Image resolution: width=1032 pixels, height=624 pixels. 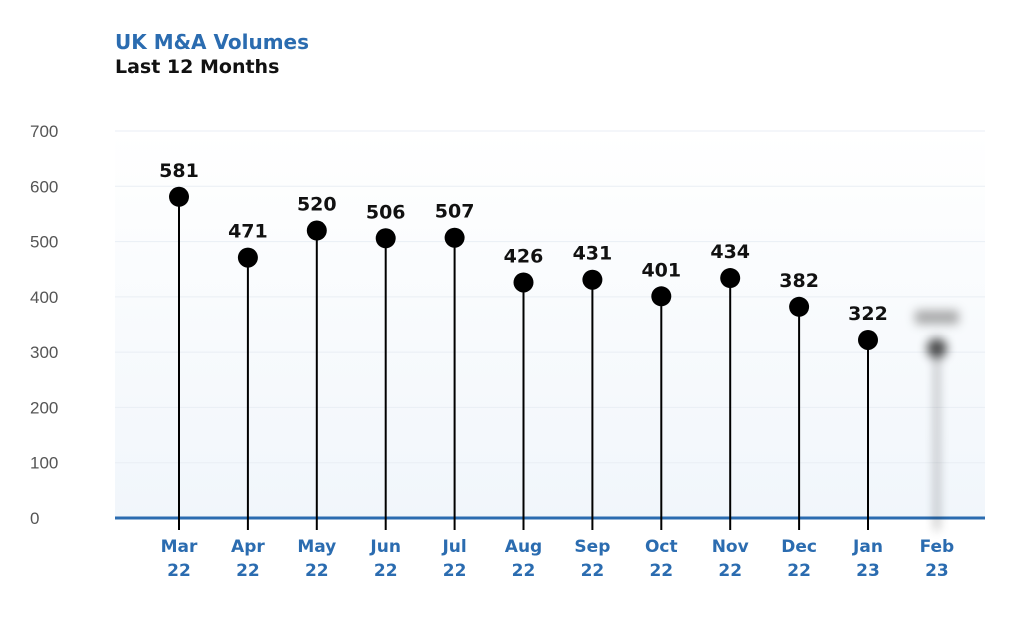 What do you see at coordinates (799, 281) in the screenshot?
I see `data-label: 382` at bounding box center [799, 281].